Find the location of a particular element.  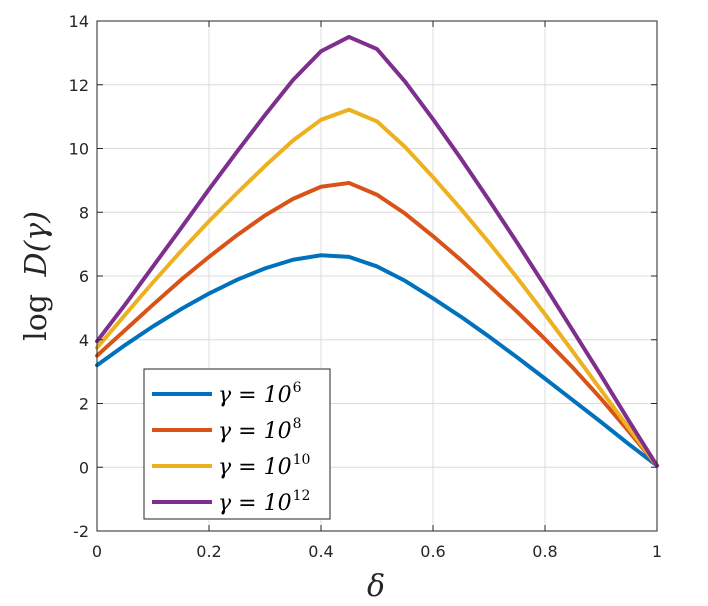

legend-label-exponent: 12 is located at coordinates (302, 496).